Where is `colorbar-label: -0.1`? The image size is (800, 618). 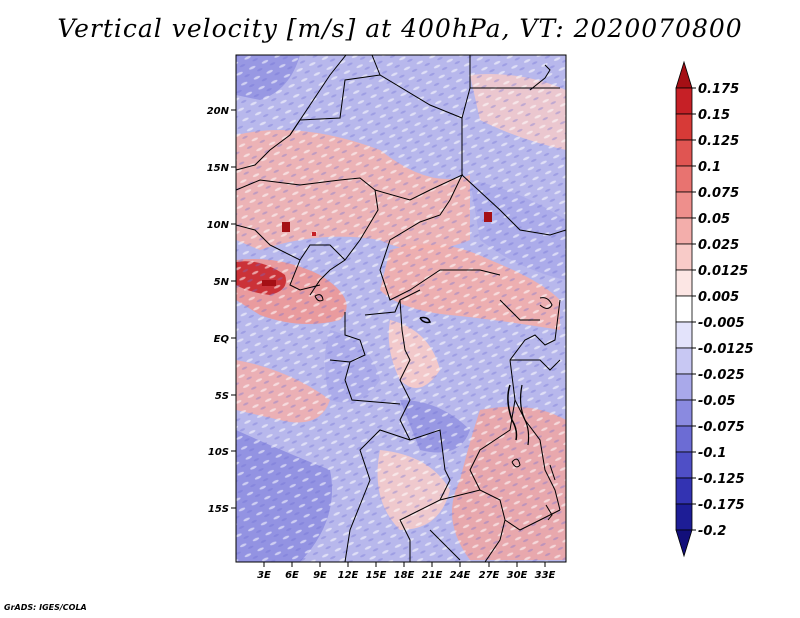
colorbar-label: -0.1 is located at coordinates (712, 453).